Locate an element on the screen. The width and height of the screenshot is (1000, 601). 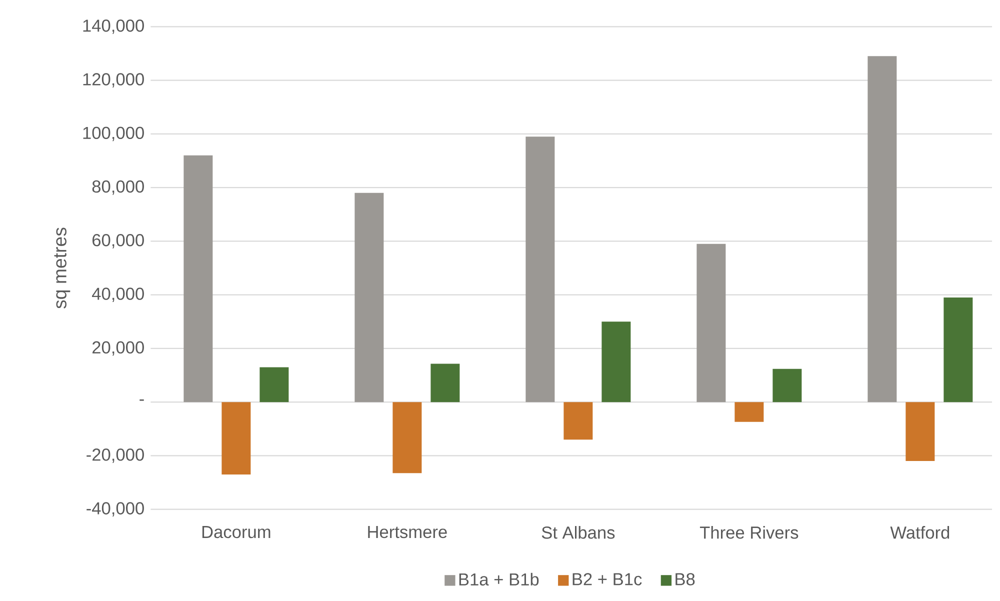
legend-label: B8 is located at coordinates (685, 579).